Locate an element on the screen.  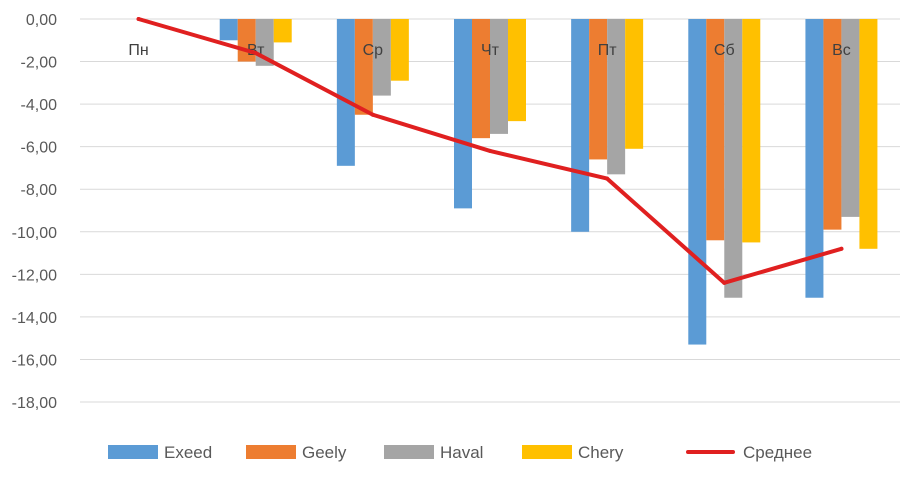
y-tick-label: -6,00 is located at coordinates (39, 148).